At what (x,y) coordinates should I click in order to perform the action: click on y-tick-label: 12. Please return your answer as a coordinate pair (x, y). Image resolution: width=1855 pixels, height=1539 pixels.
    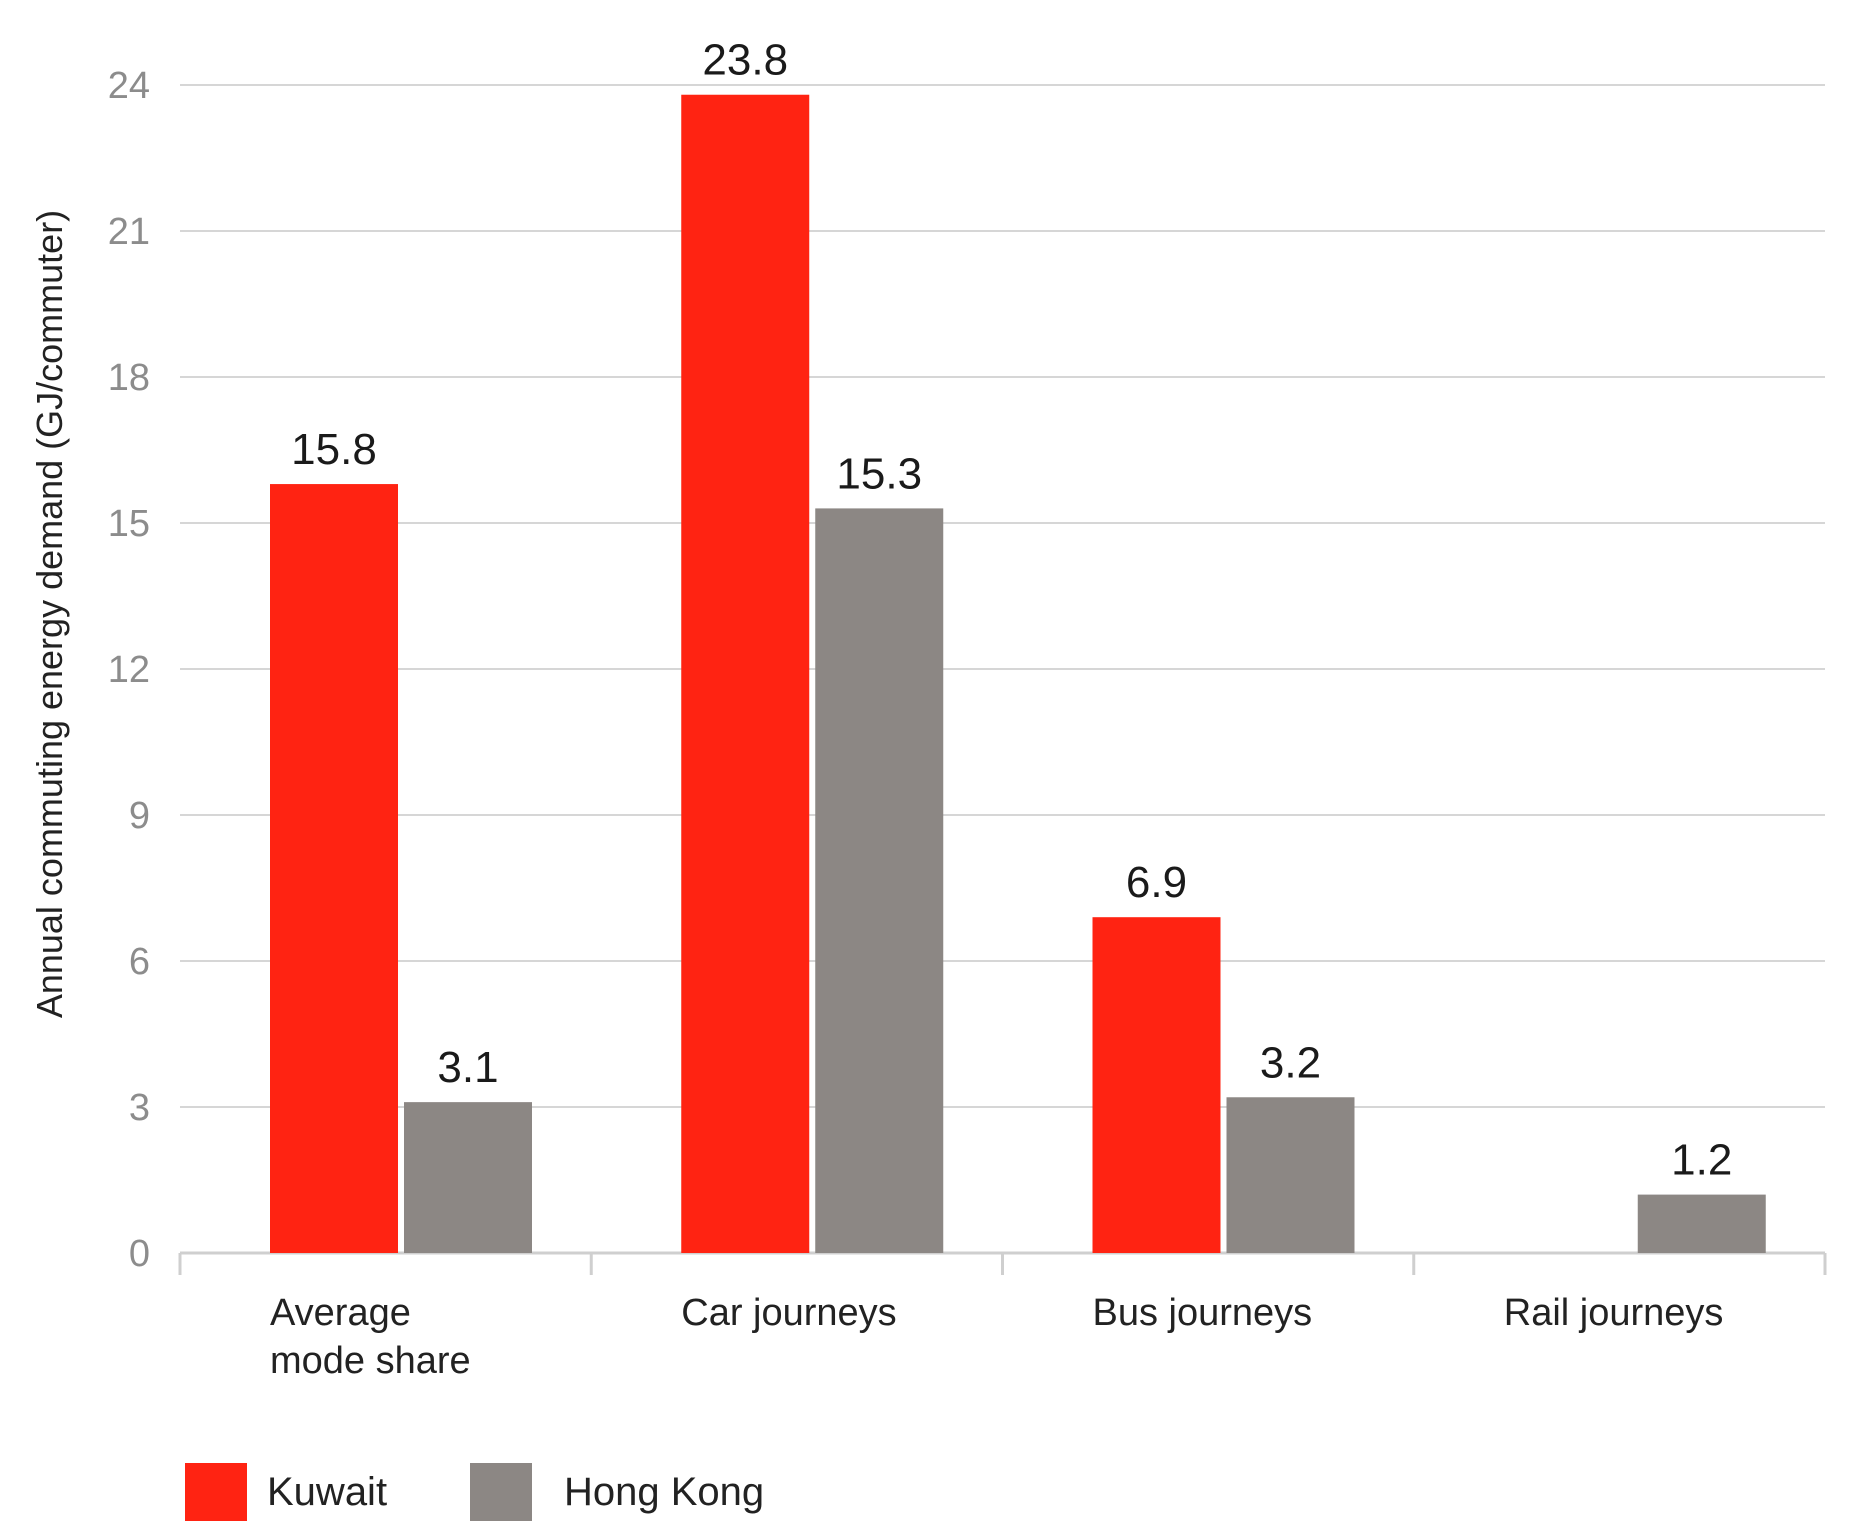
    Looking at the image, I should click on (129, 670).